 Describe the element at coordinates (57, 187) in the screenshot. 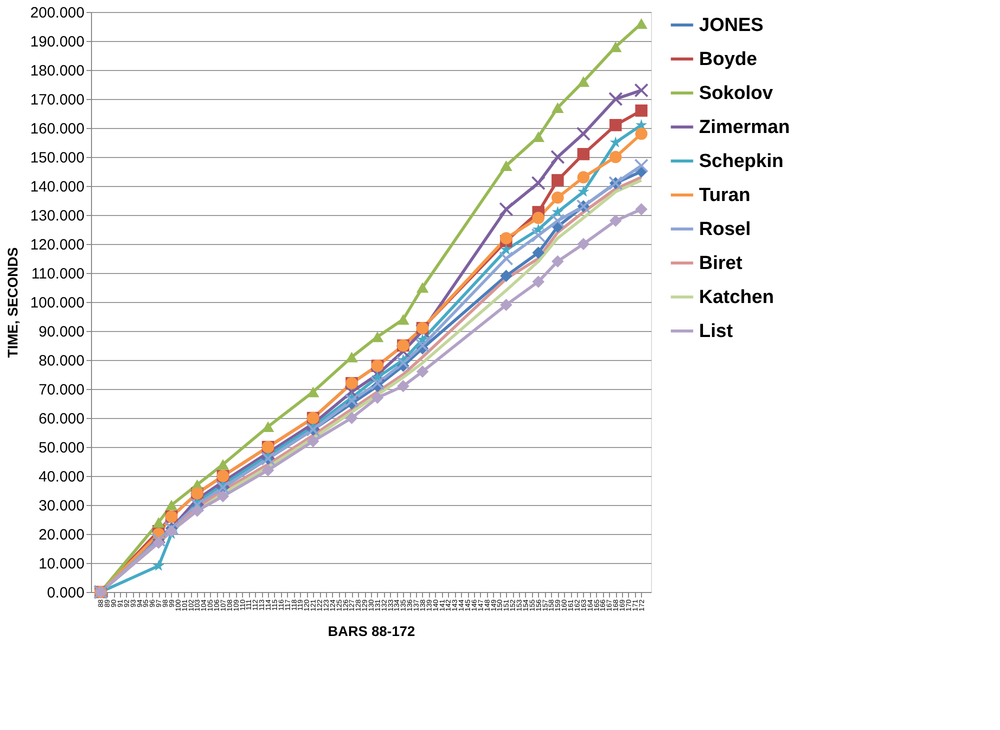

I see `y-tick-label: 140.000` at that location.